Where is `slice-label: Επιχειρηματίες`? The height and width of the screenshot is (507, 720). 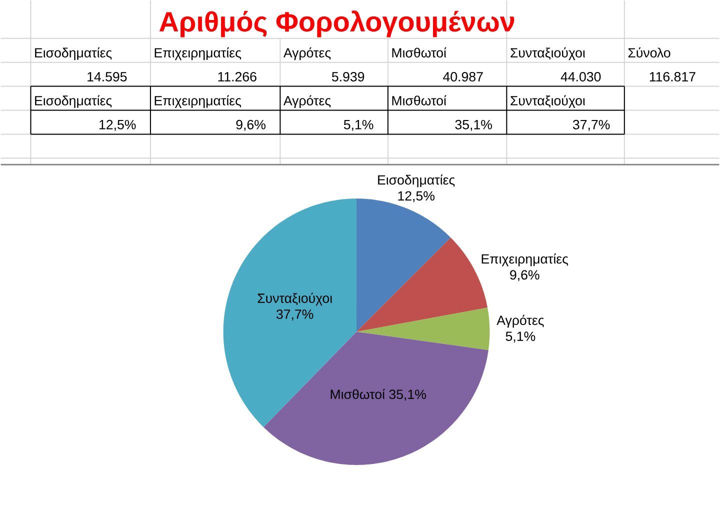 slice-label: Επιχειρηματίες is located at coordinates (525, 259).